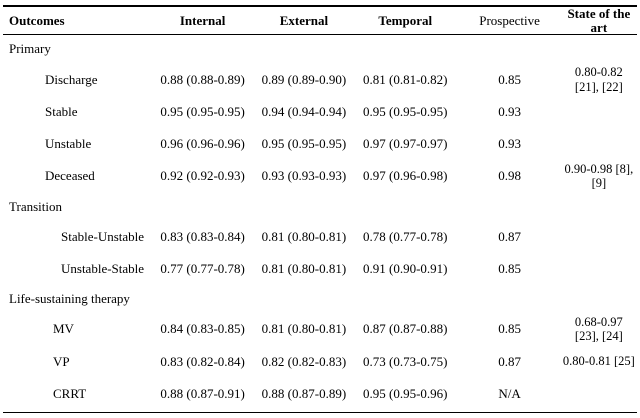  I want to click on row-label: MV, so click(63, 329).